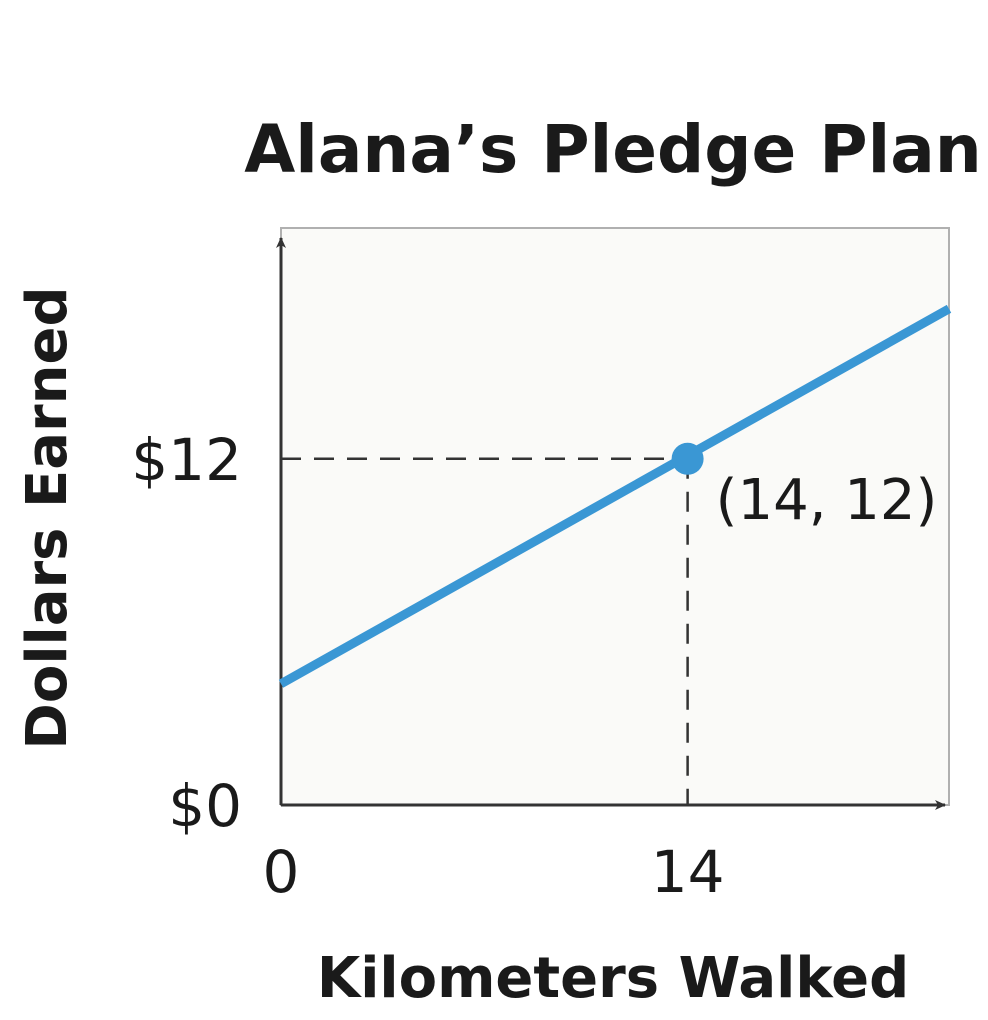 This screenshot has width=988, height=1020. Describe the element at coordinates (47, 517) in the screenshot. I see `y-axis-title: Dollars Earned` at that location.